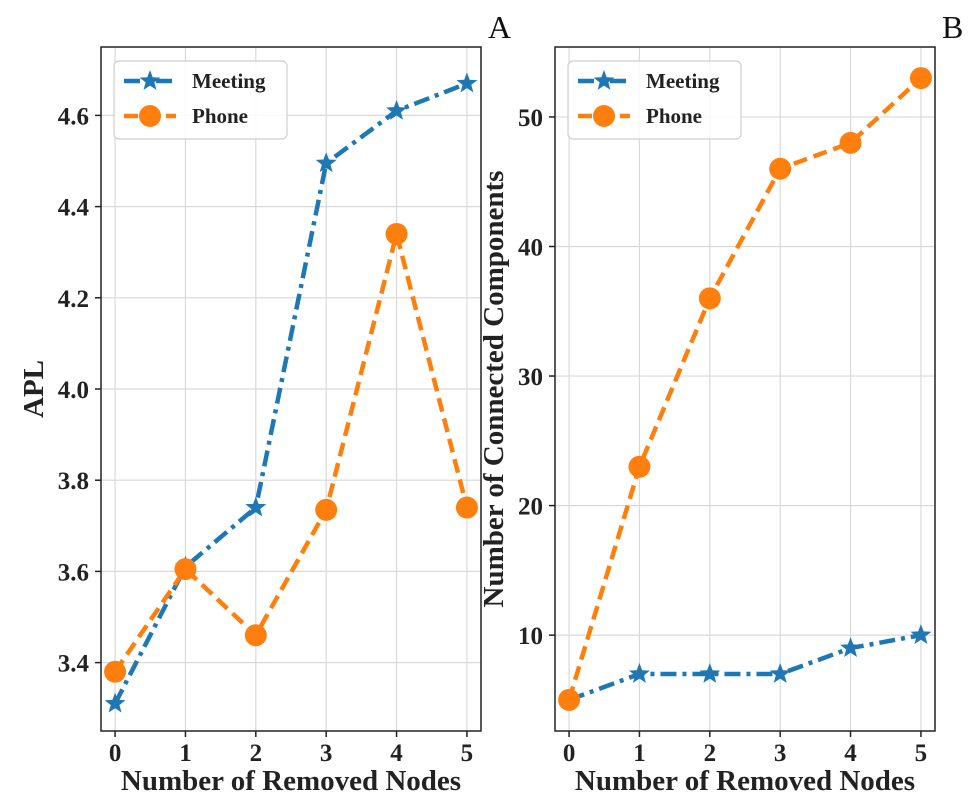  Describe the element at coordinates (499, 27) in the screenshot. I see `panel-label: A` at that location.